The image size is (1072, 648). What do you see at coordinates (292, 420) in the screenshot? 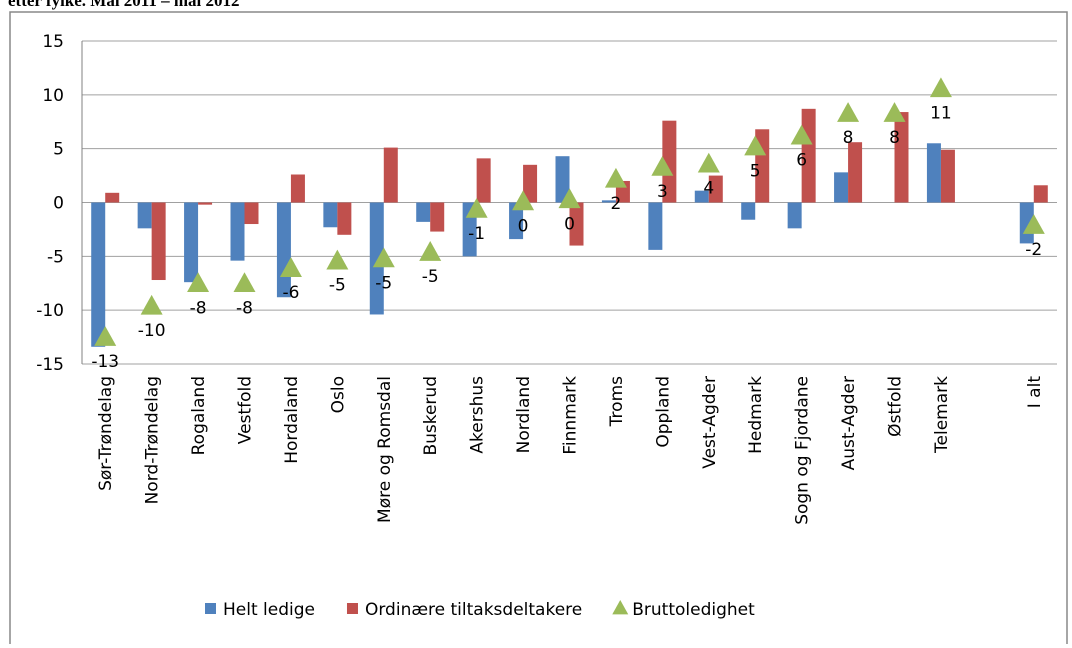
I see `x-tick-label: Hordaland` at bounding box center [292, 420].